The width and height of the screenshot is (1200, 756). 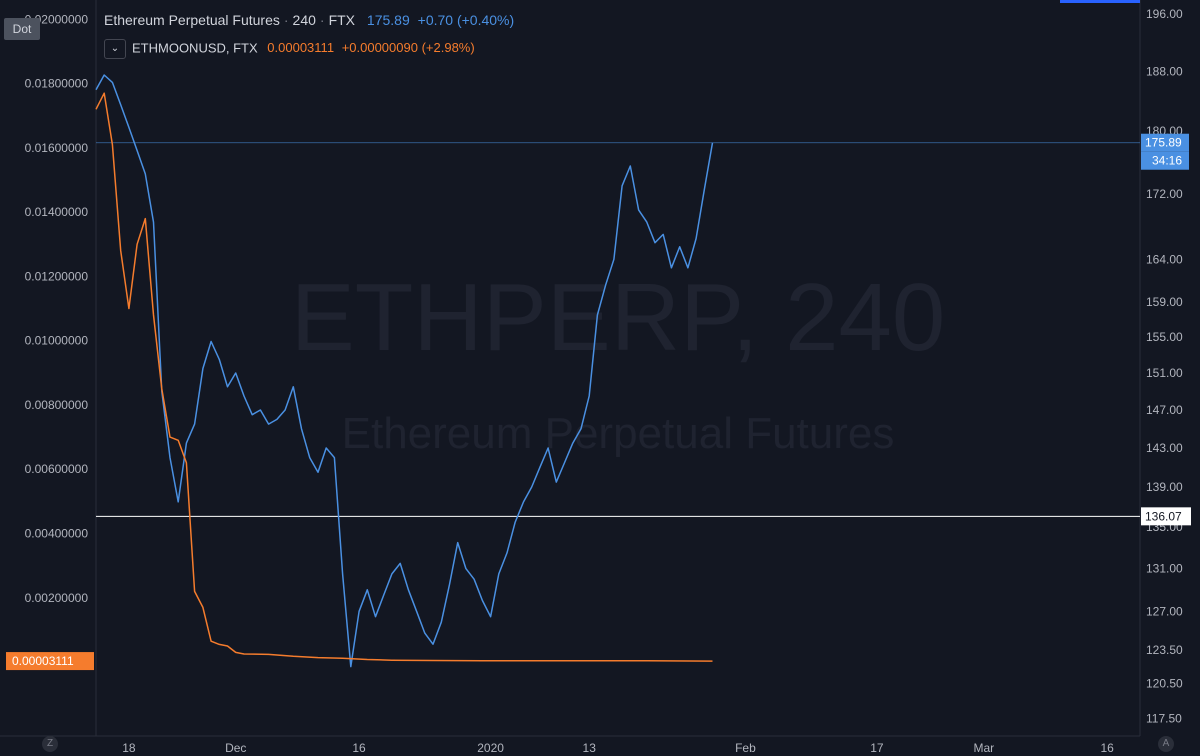 I want to click on legend-price: 175.89, so click(x=388, y=20).